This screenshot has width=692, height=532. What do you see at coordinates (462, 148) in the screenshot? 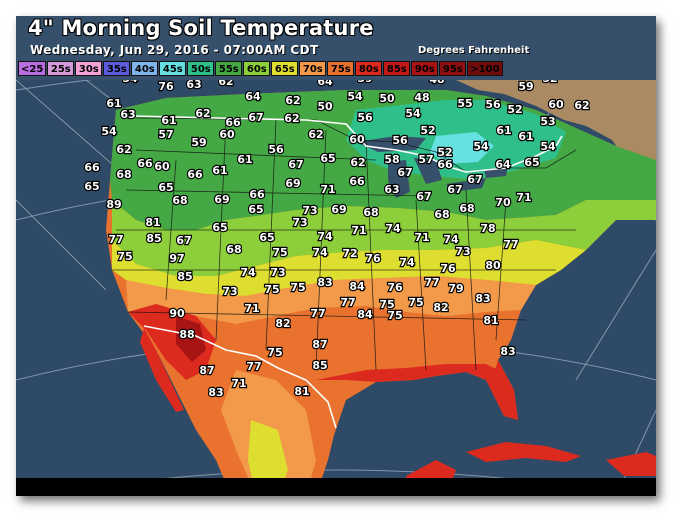
I see `zone-45s` at bounding box center [462, 148].